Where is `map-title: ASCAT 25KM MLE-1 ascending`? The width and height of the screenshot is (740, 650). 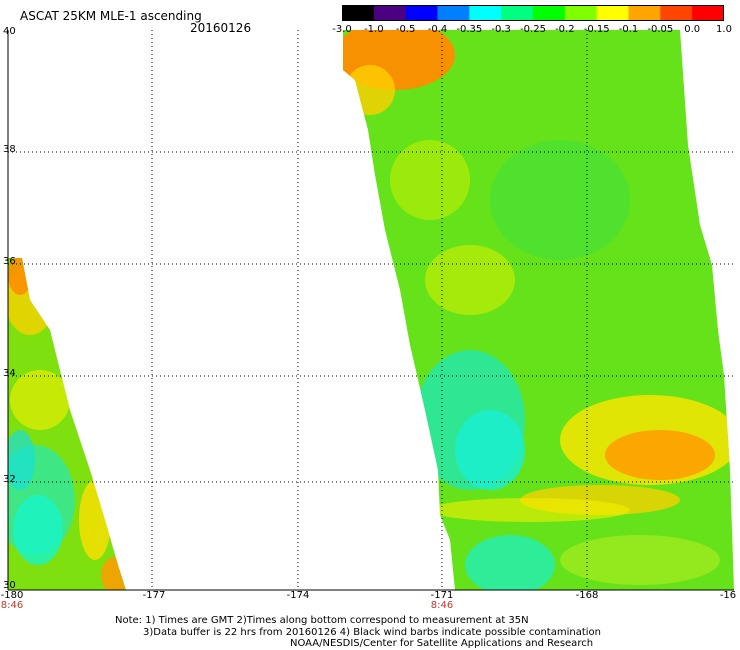 map-title: ASCAT 25KM MLE-1 ascending is located at coordinates (111, 16).